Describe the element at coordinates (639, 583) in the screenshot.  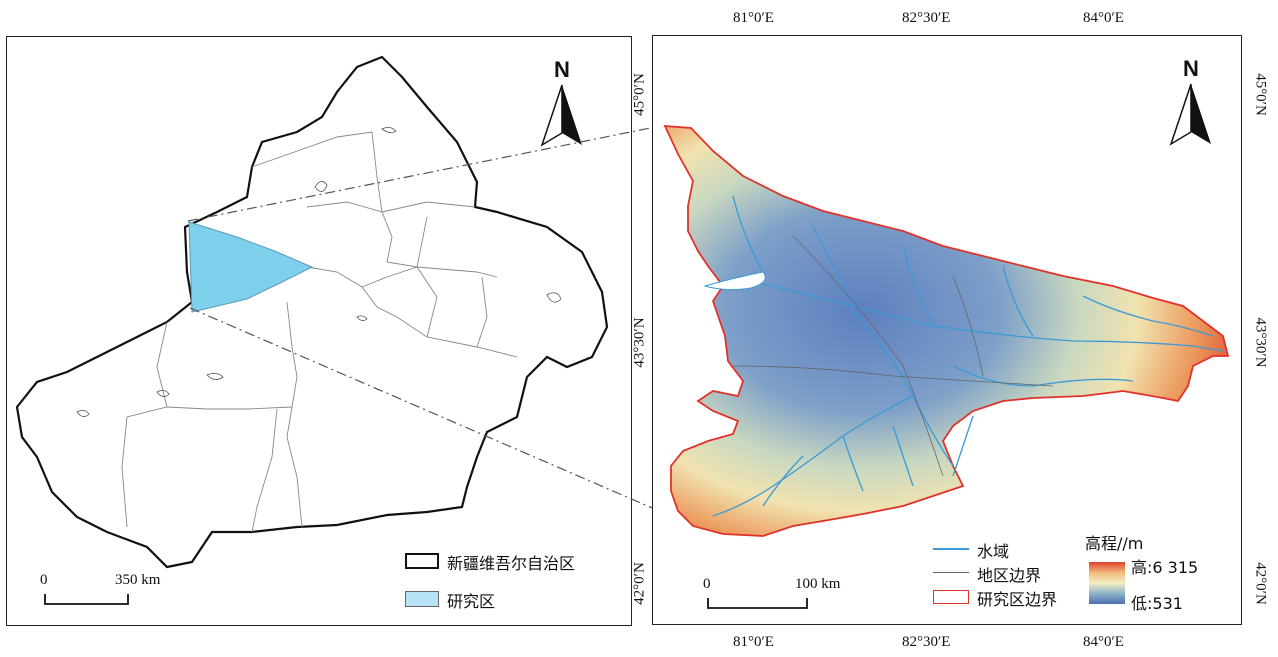
I see `lat-label-left-3: 42°0′N` at that location.